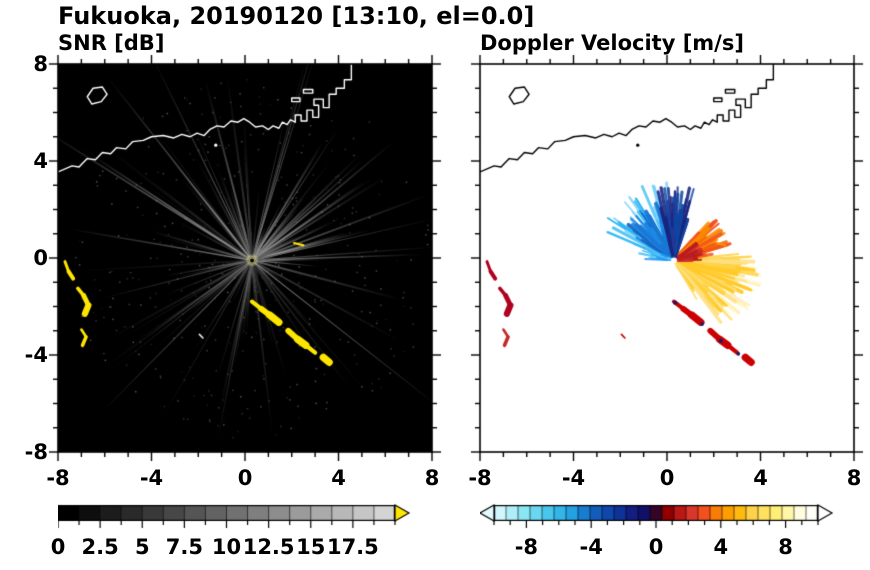 The height and width of the screenshot is (570, 870). What do you see at coordinates (142, 547) in the screenshot?
I see `colorbar-tick-label: 5` at bounding box center [142, 547].